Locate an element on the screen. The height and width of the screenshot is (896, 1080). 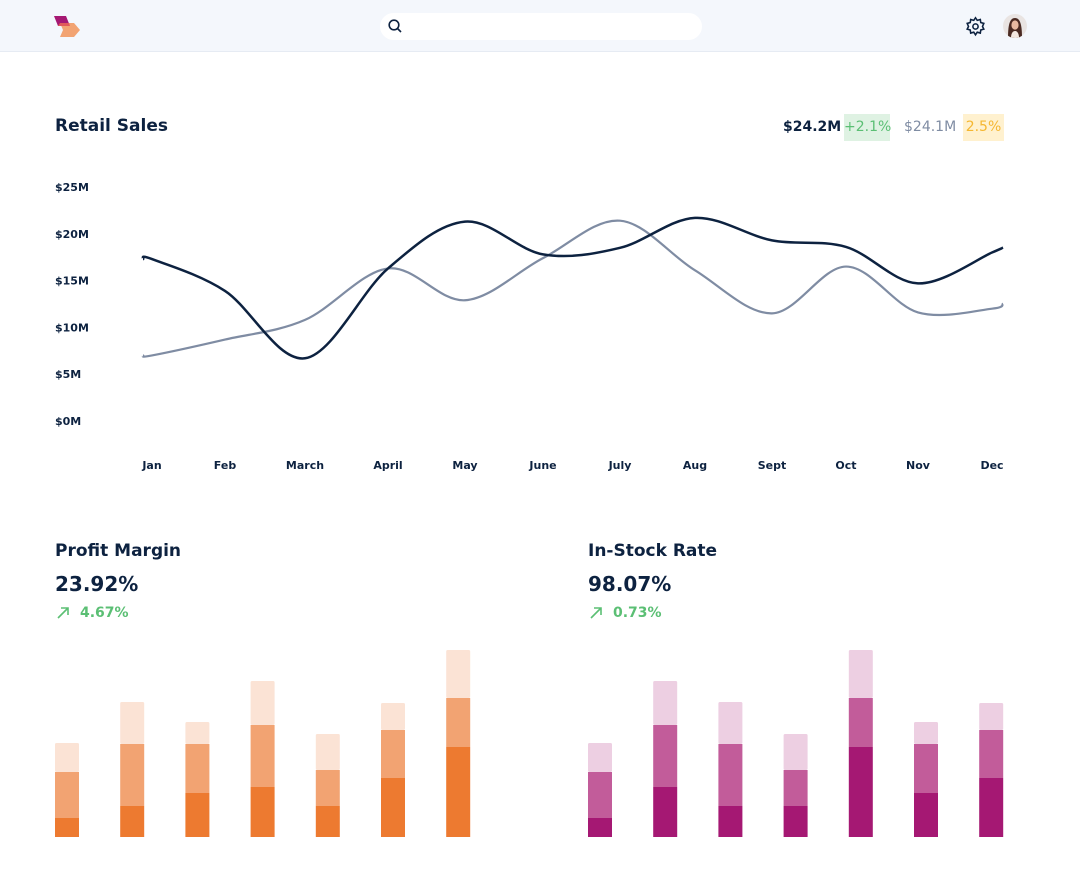
series-line-previous is located at coordinates (572, 288).